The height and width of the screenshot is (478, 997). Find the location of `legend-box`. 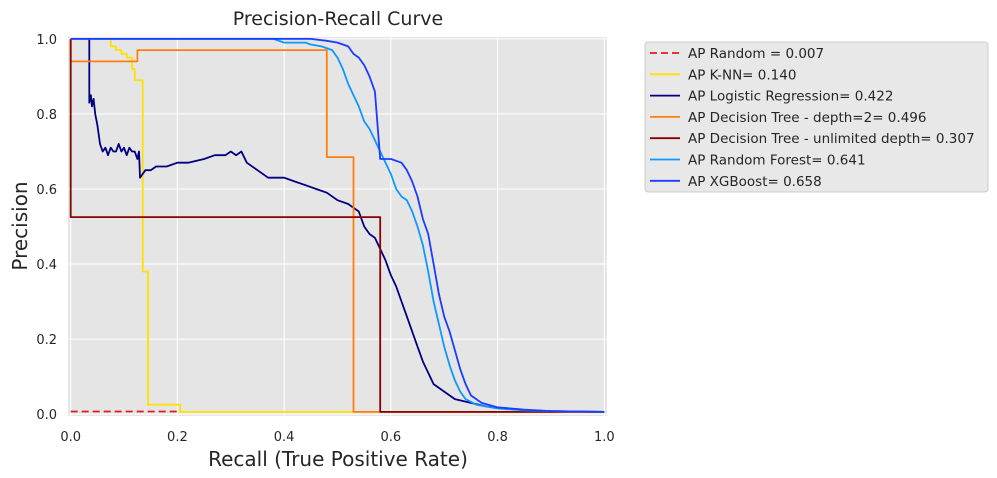

legend-box is located at coordinates (816, 117).